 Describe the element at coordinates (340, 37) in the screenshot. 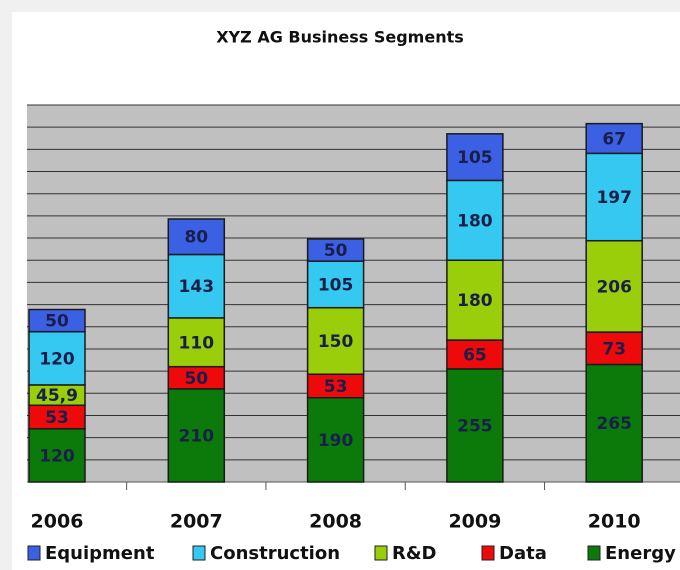

I see `chart-title: XYZ AG Business Segments` at that location.